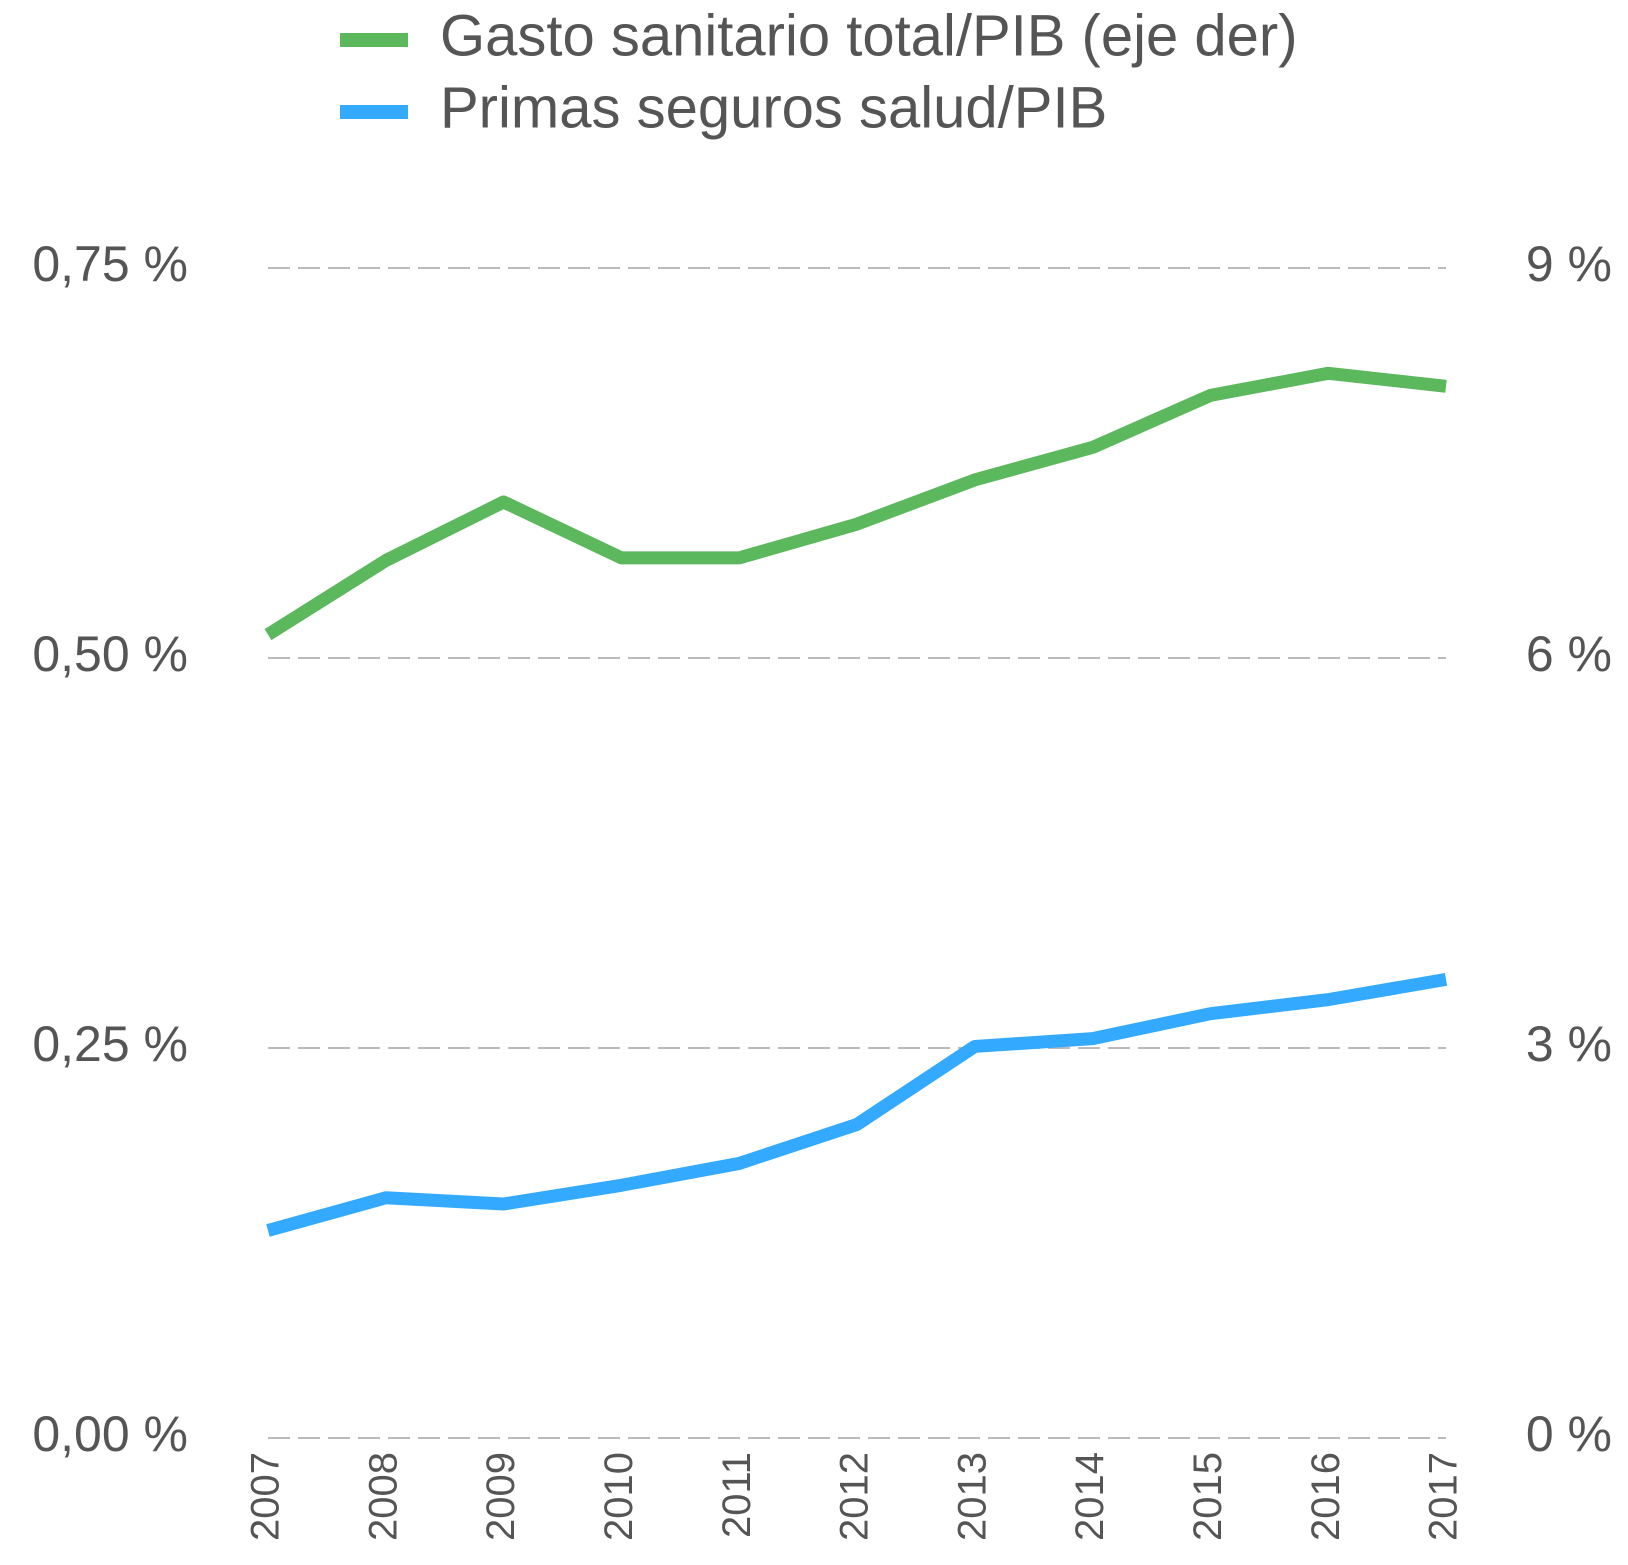 The image size is (1628, 1565). What do you see at coordinates (855, 1496) in the screenshot?
I see `x-tick-label: 2012` at bounding box center [855, 1496].